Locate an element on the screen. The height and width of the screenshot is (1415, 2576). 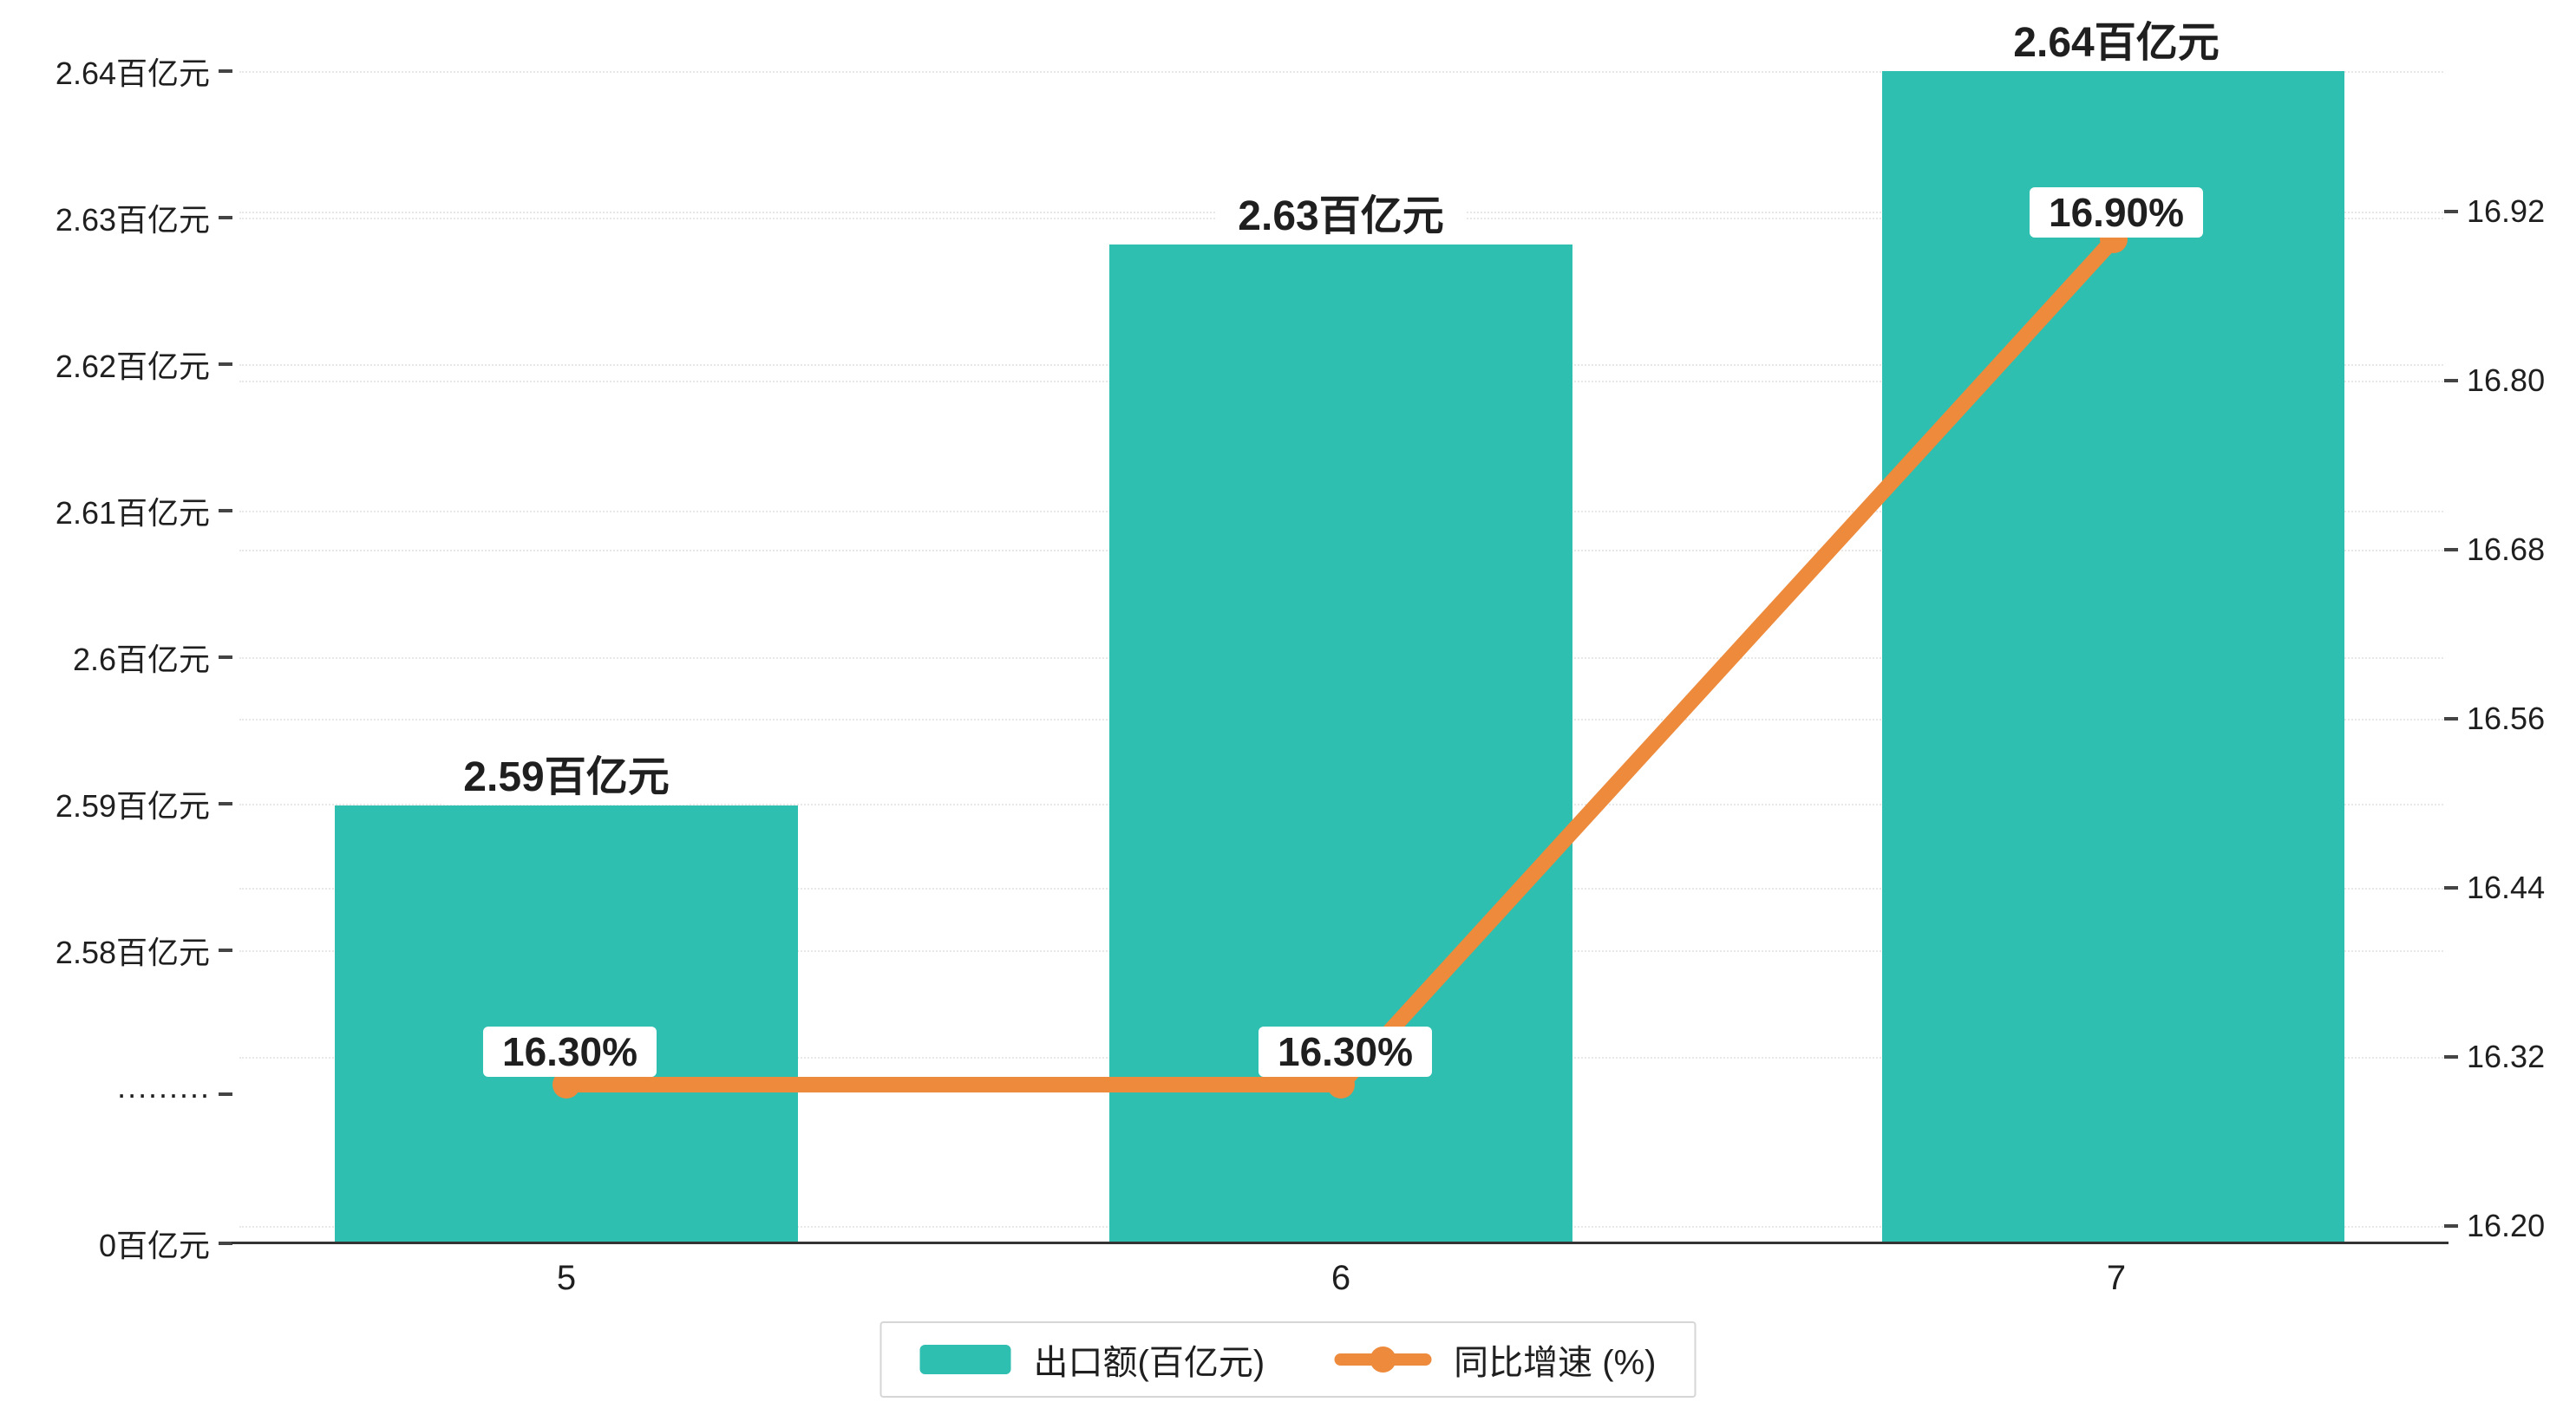
right-axis-row: 16.32 is located at coordinates (2494, 1057).